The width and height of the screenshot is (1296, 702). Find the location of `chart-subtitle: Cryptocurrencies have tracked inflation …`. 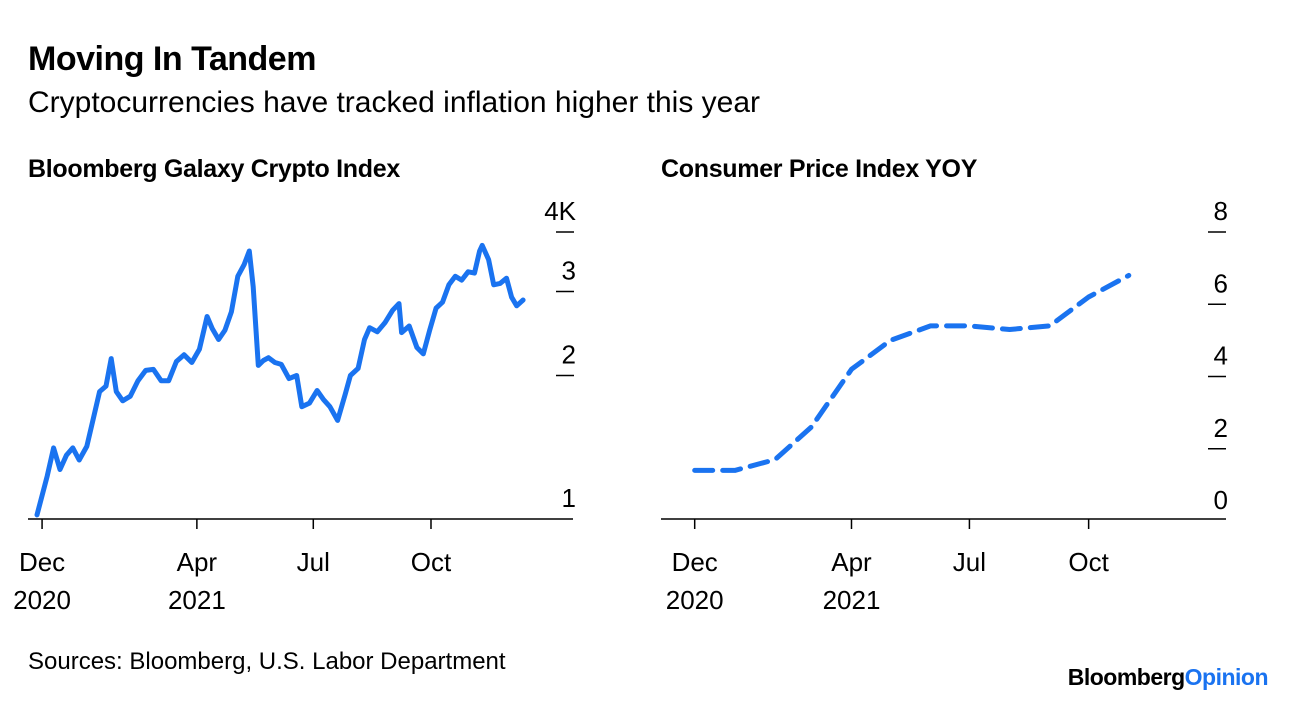

chart-subtitle: Cryptocurrencies have tracked inflation … is located at coordinates (394, 102).